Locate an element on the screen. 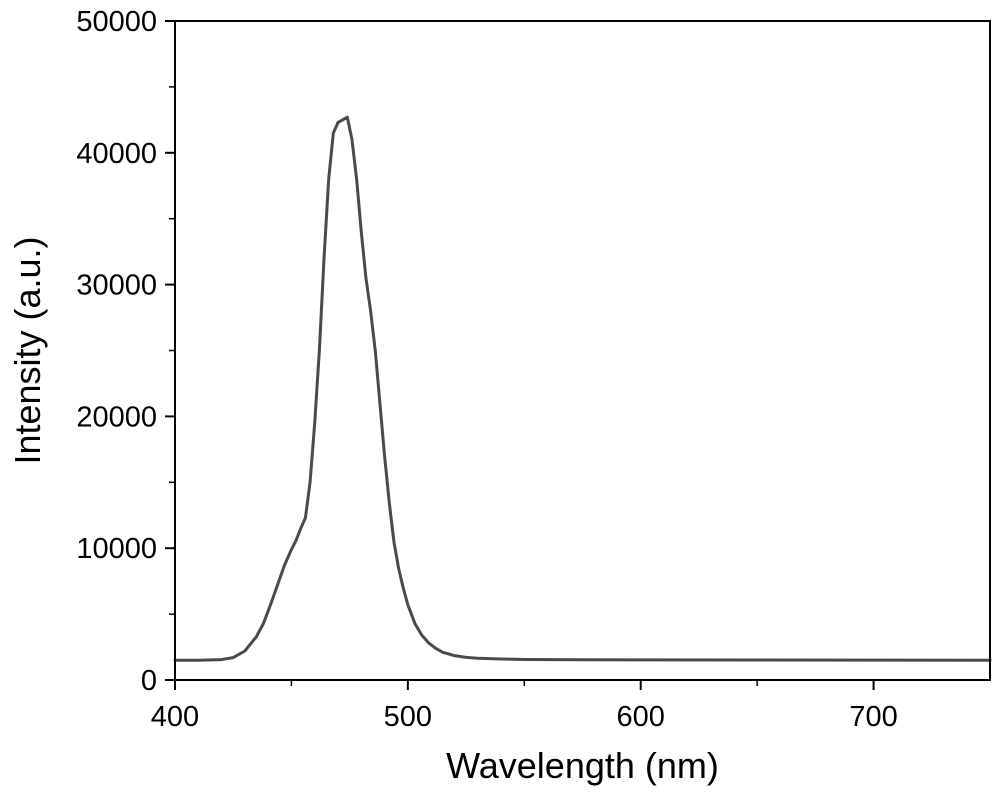 The image size is (1000, 793). x-tick-label: 600 is located at coordinates (641, 717).